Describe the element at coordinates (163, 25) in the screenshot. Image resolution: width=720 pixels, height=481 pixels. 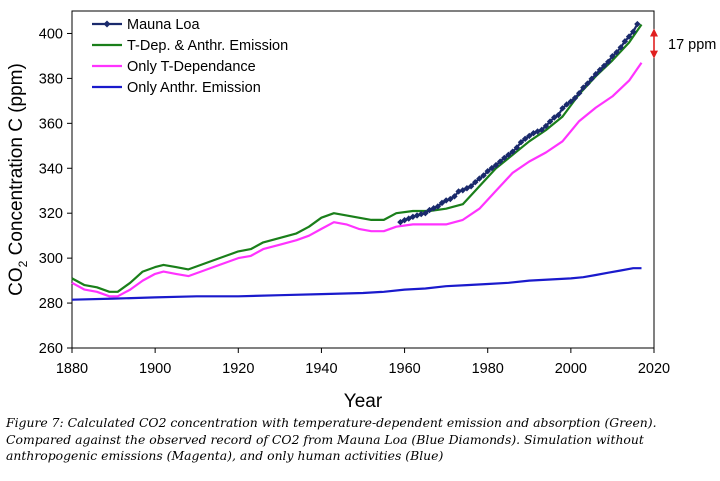
I see `legend-label: Mauna Loa` at that location.